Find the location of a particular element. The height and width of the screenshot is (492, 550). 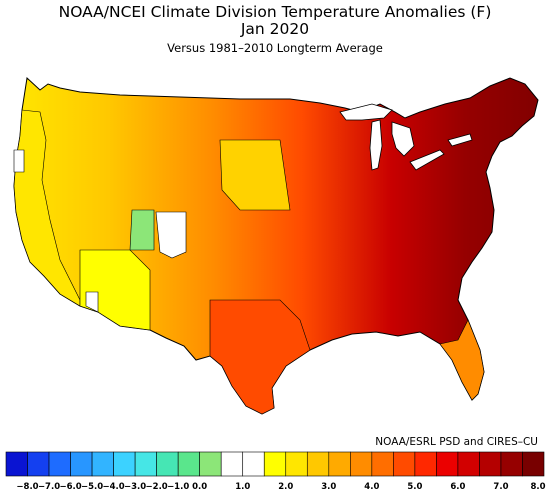

legend-label: 4.0 is located at coordinates (371, 487).